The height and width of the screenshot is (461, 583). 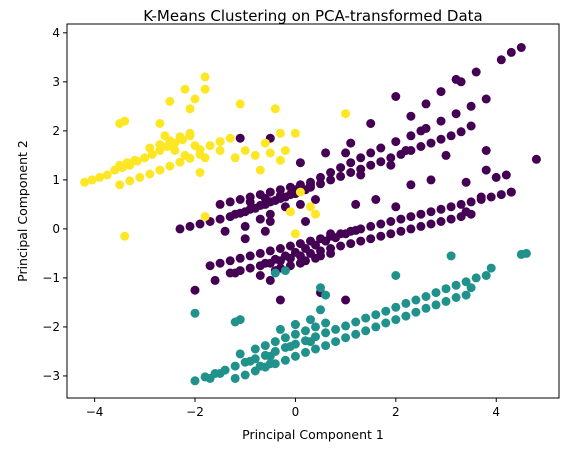 What do you see at coordinates (51, 327) in the screenshot?
I see `y-tick-label: −2` at bounding box center [51, 327].